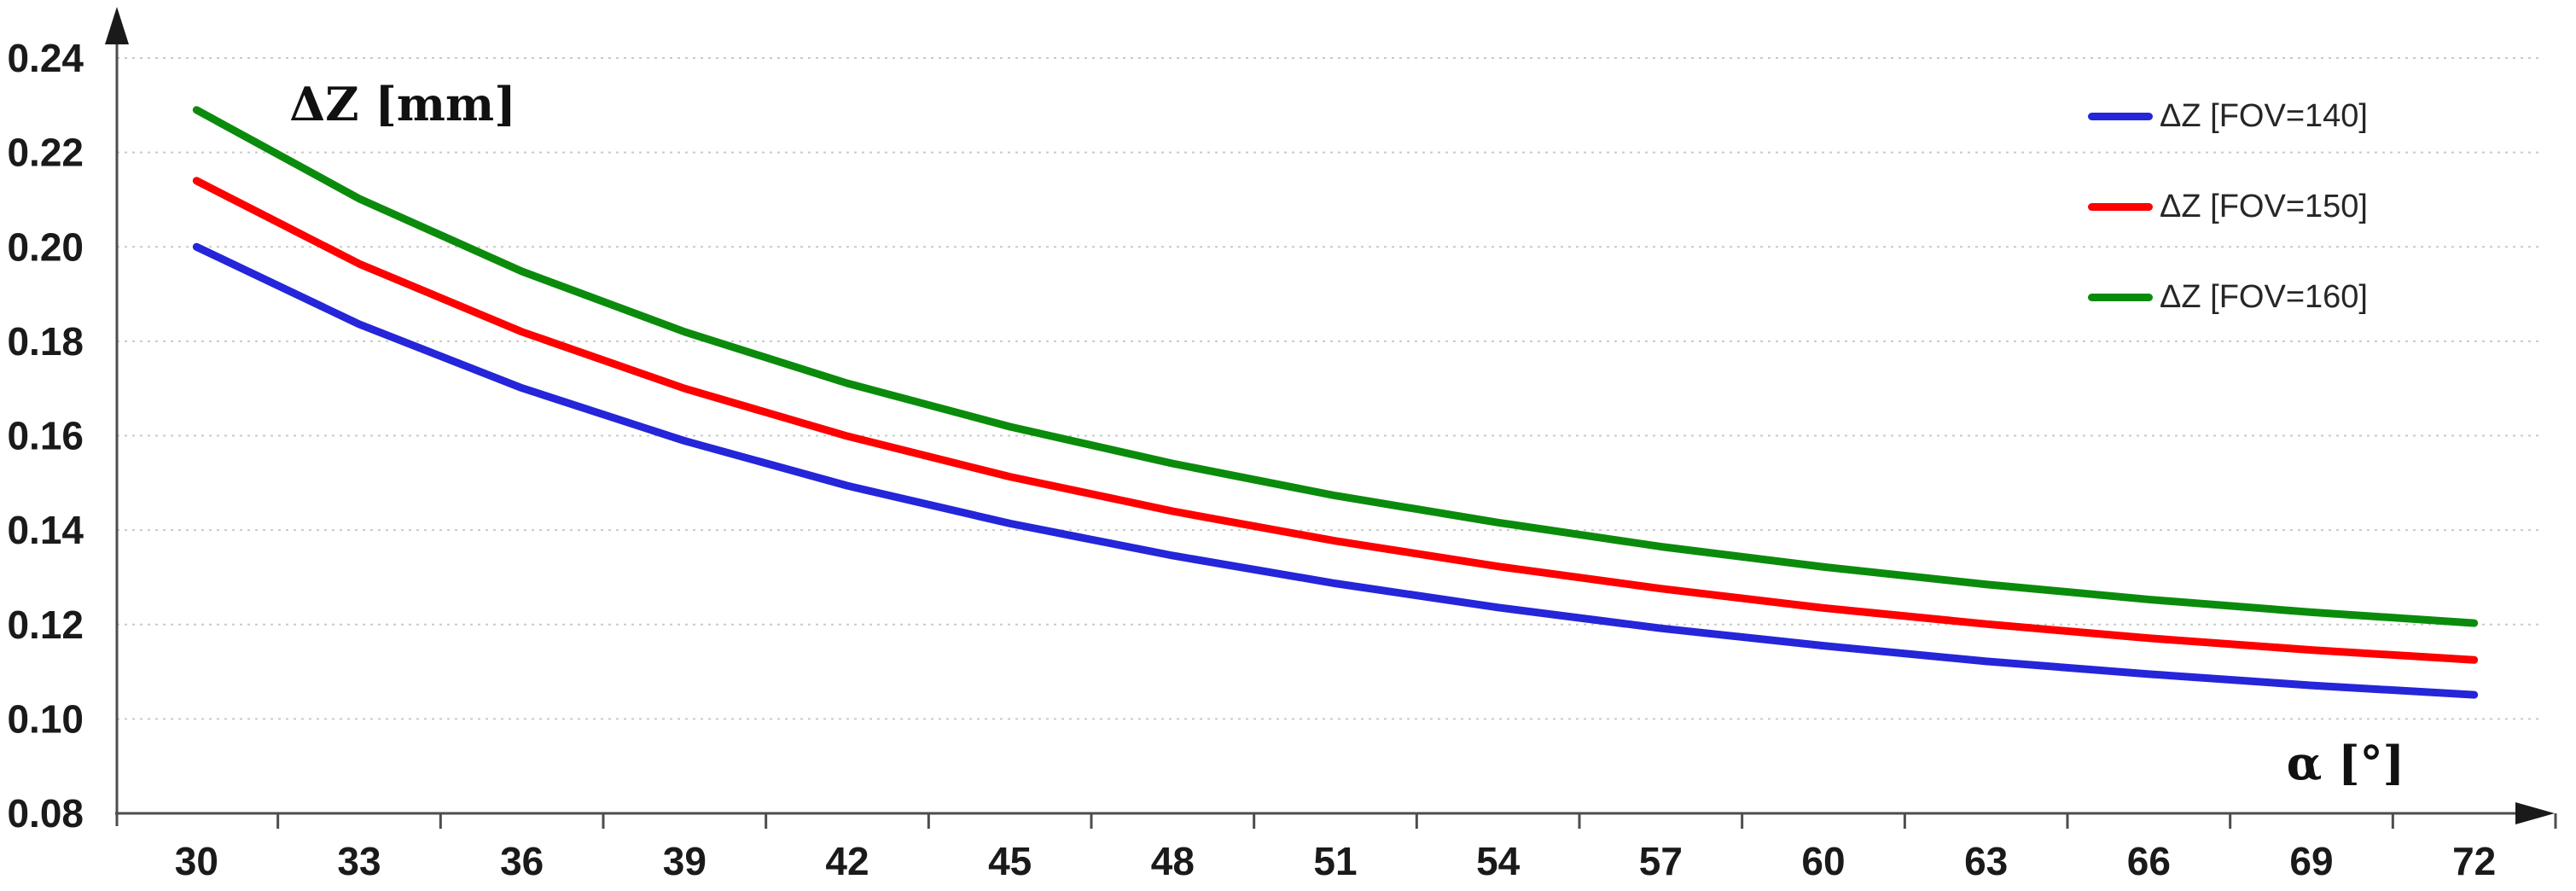  I want to click on y-axis-title: ΔZ [mm], so click(402, 104).